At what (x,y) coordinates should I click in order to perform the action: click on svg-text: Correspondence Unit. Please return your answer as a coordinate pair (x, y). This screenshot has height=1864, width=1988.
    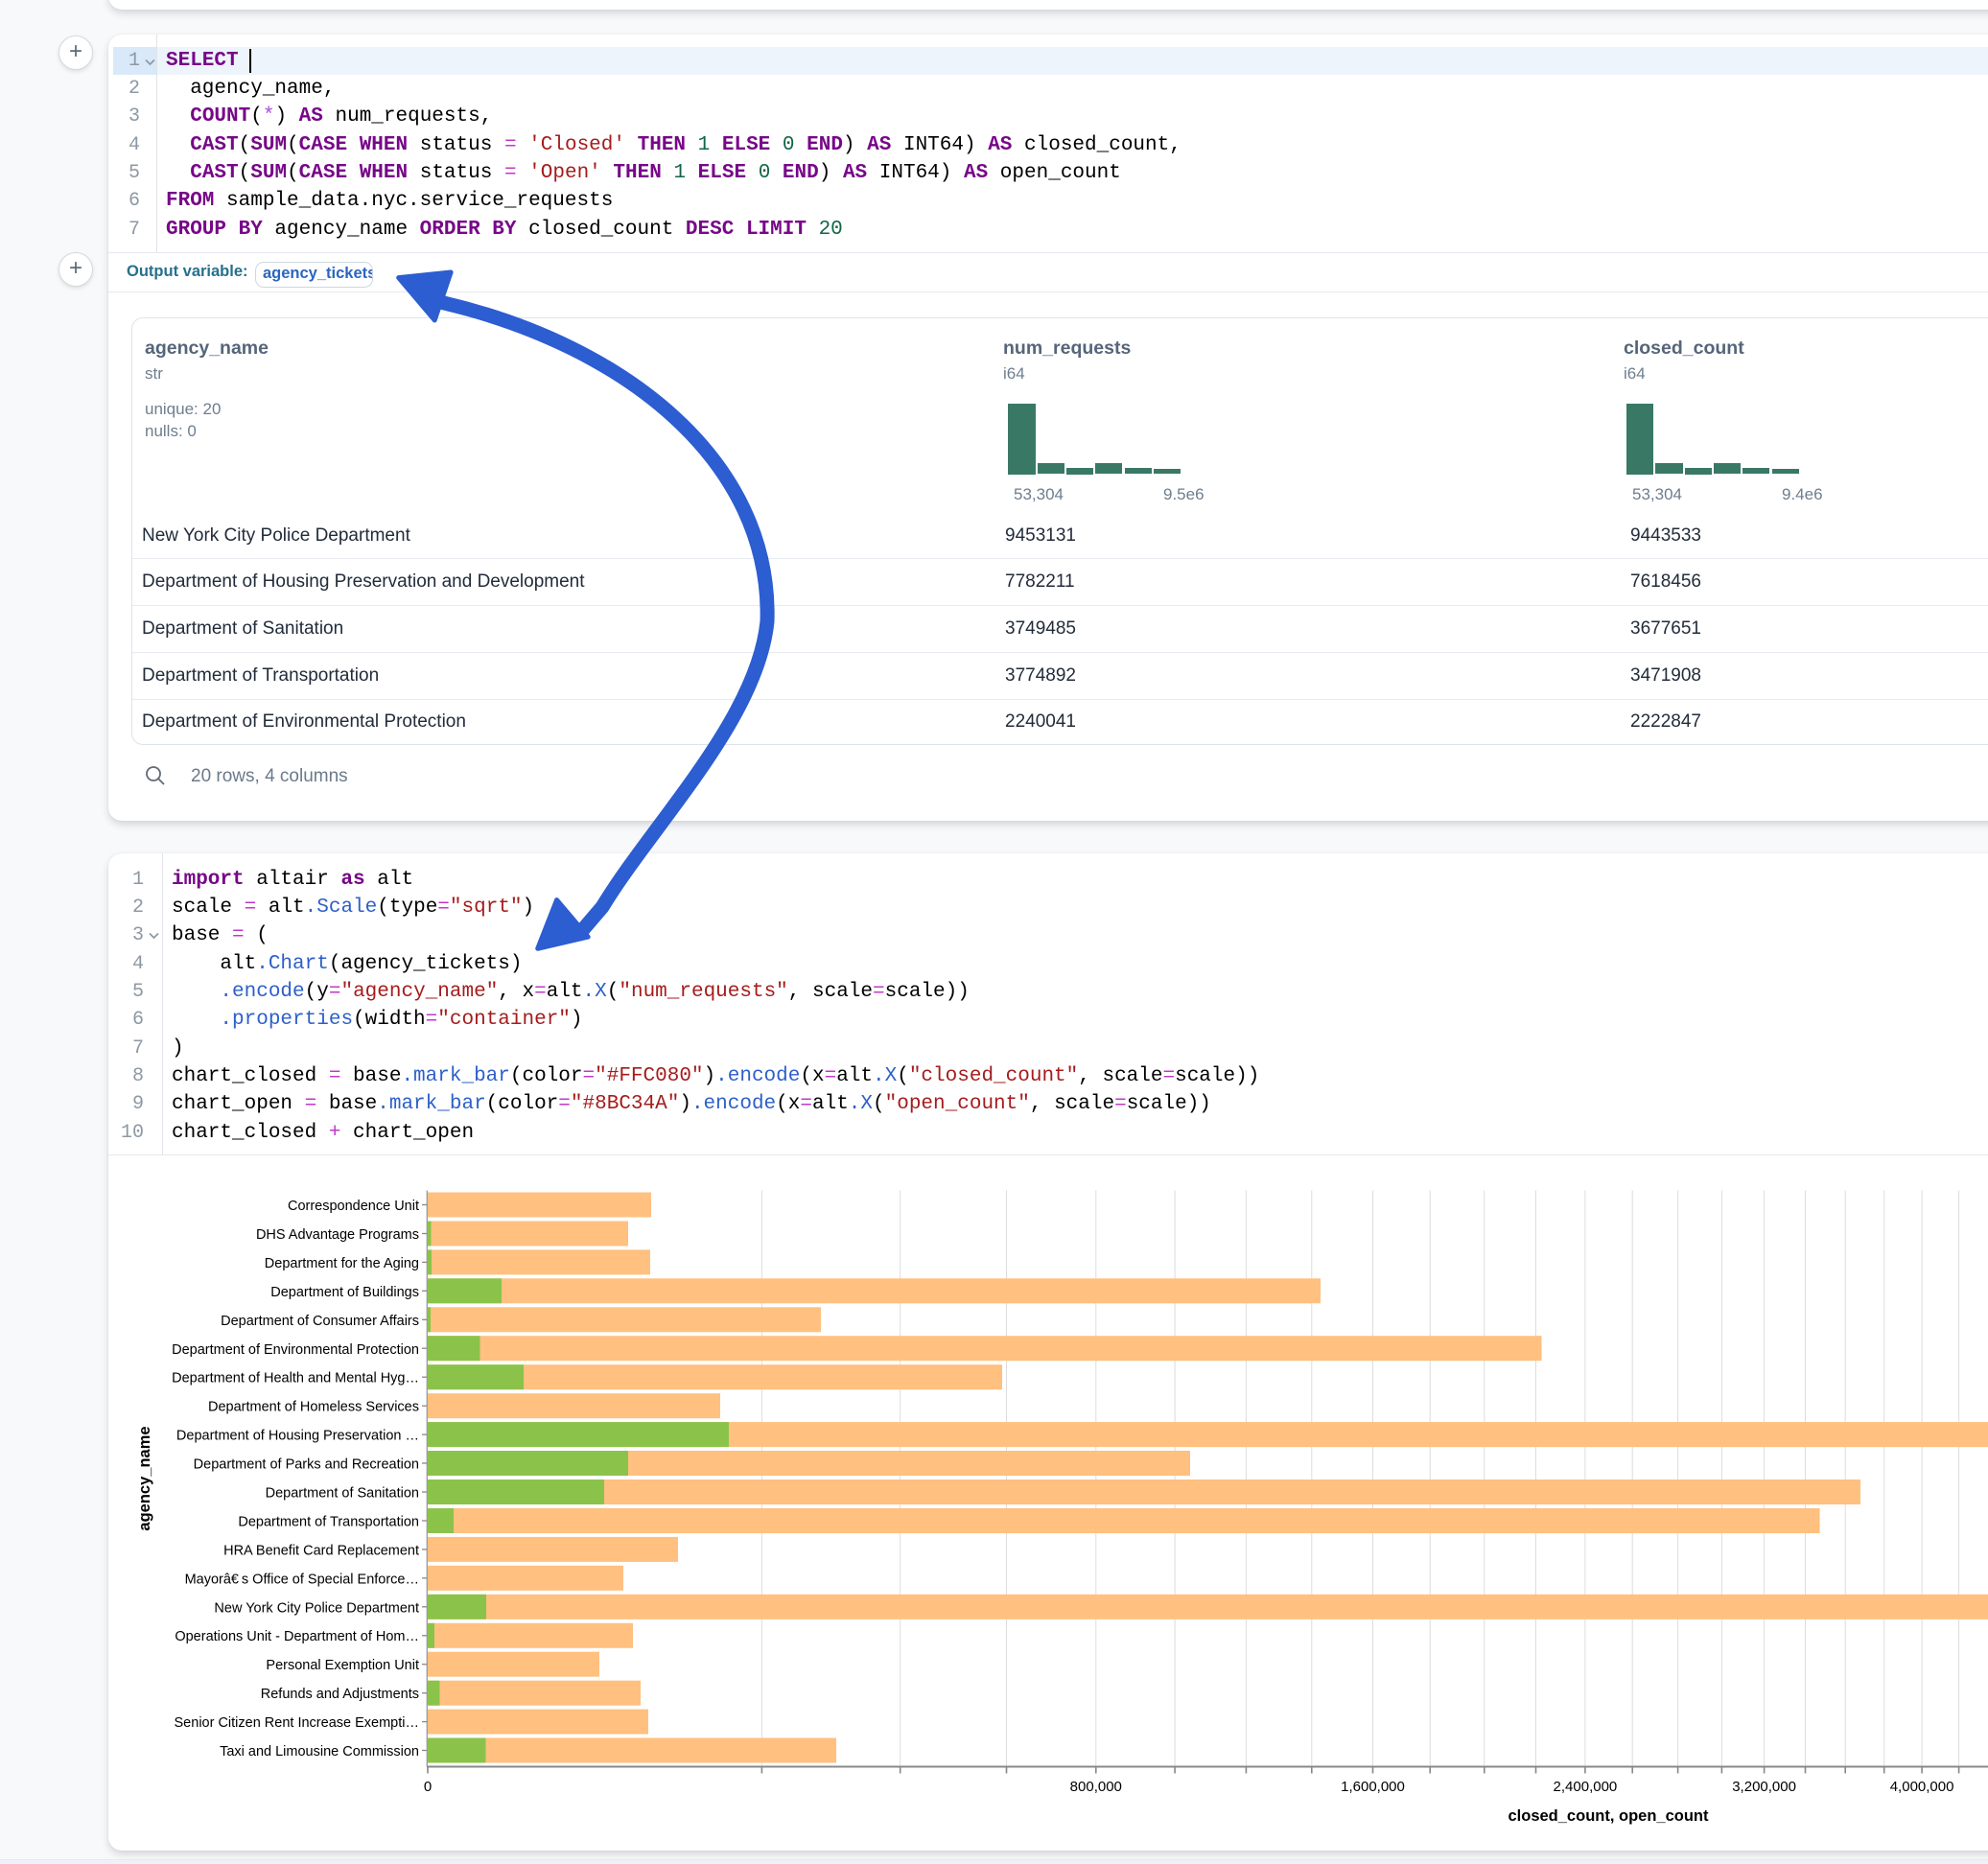
    Looking at the image, I should click on (354, 1206).